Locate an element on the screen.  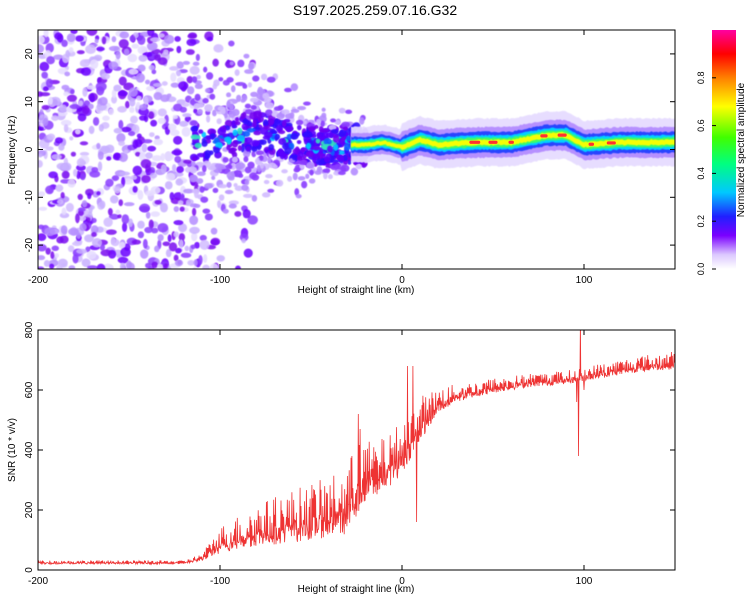
colorbar-tick-label: 0.6 is located at coordinates (701, 125).